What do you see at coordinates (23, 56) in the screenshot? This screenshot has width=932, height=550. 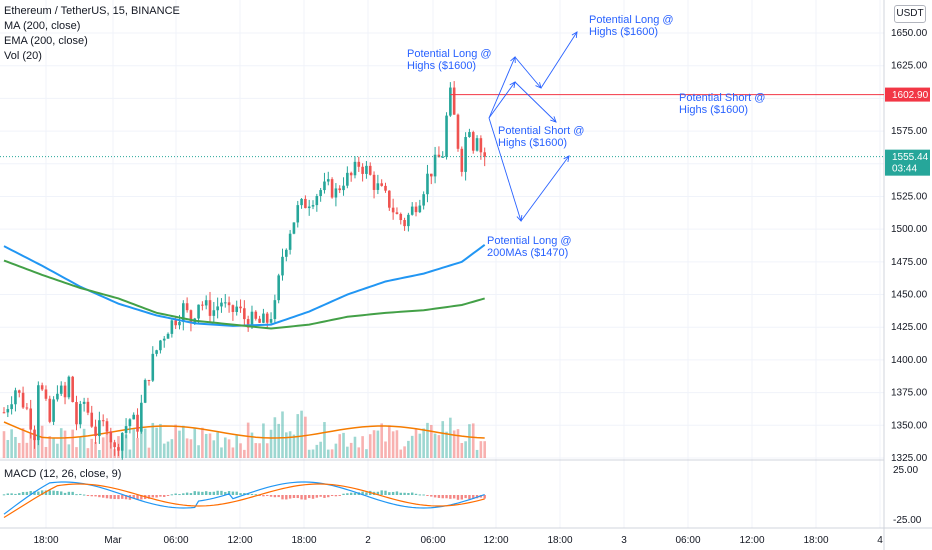 I see `volume-indicator-label: Vol (20)` at bounding box center [23, 56].